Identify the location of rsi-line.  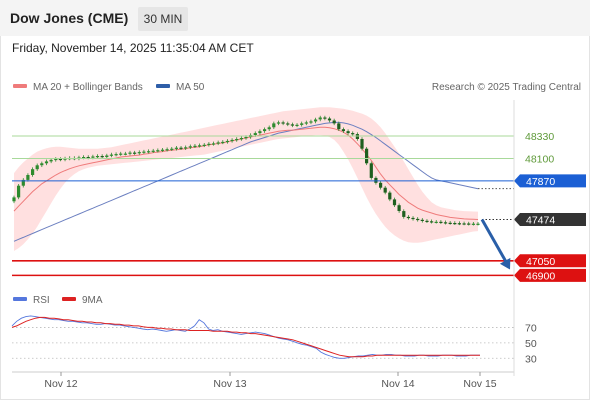
(245, 337).